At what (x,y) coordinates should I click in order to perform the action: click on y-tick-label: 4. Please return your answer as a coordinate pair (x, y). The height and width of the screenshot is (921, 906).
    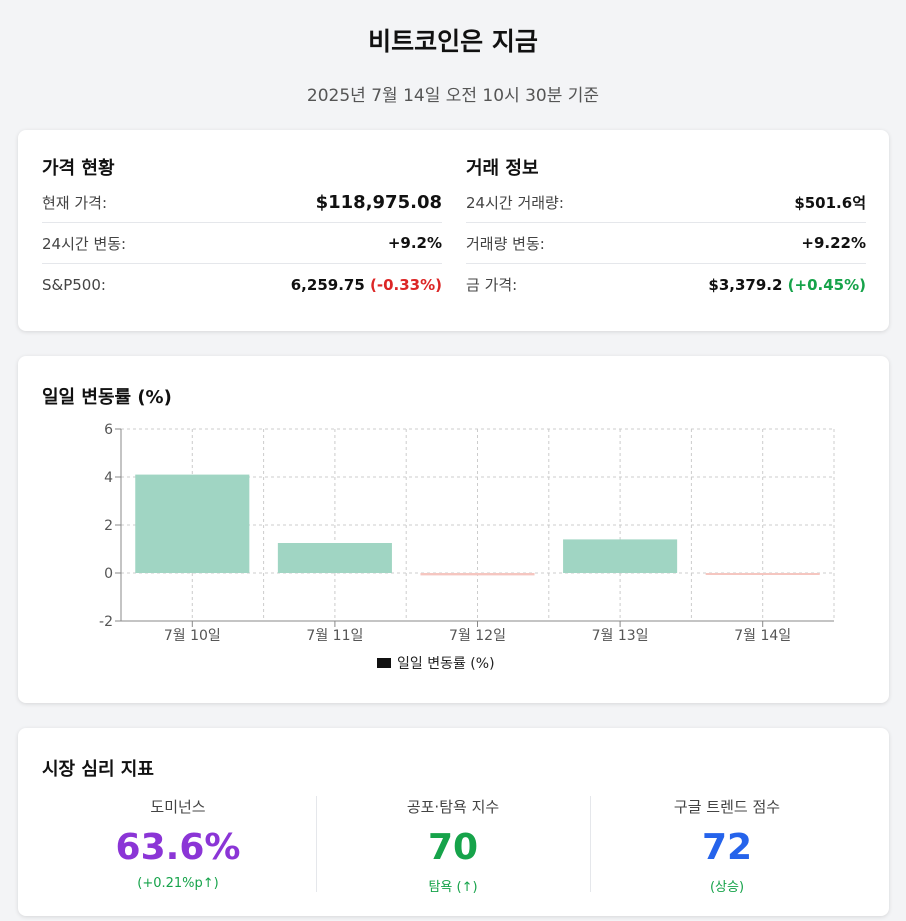
    Looking at the image, I should click on (108, 478).